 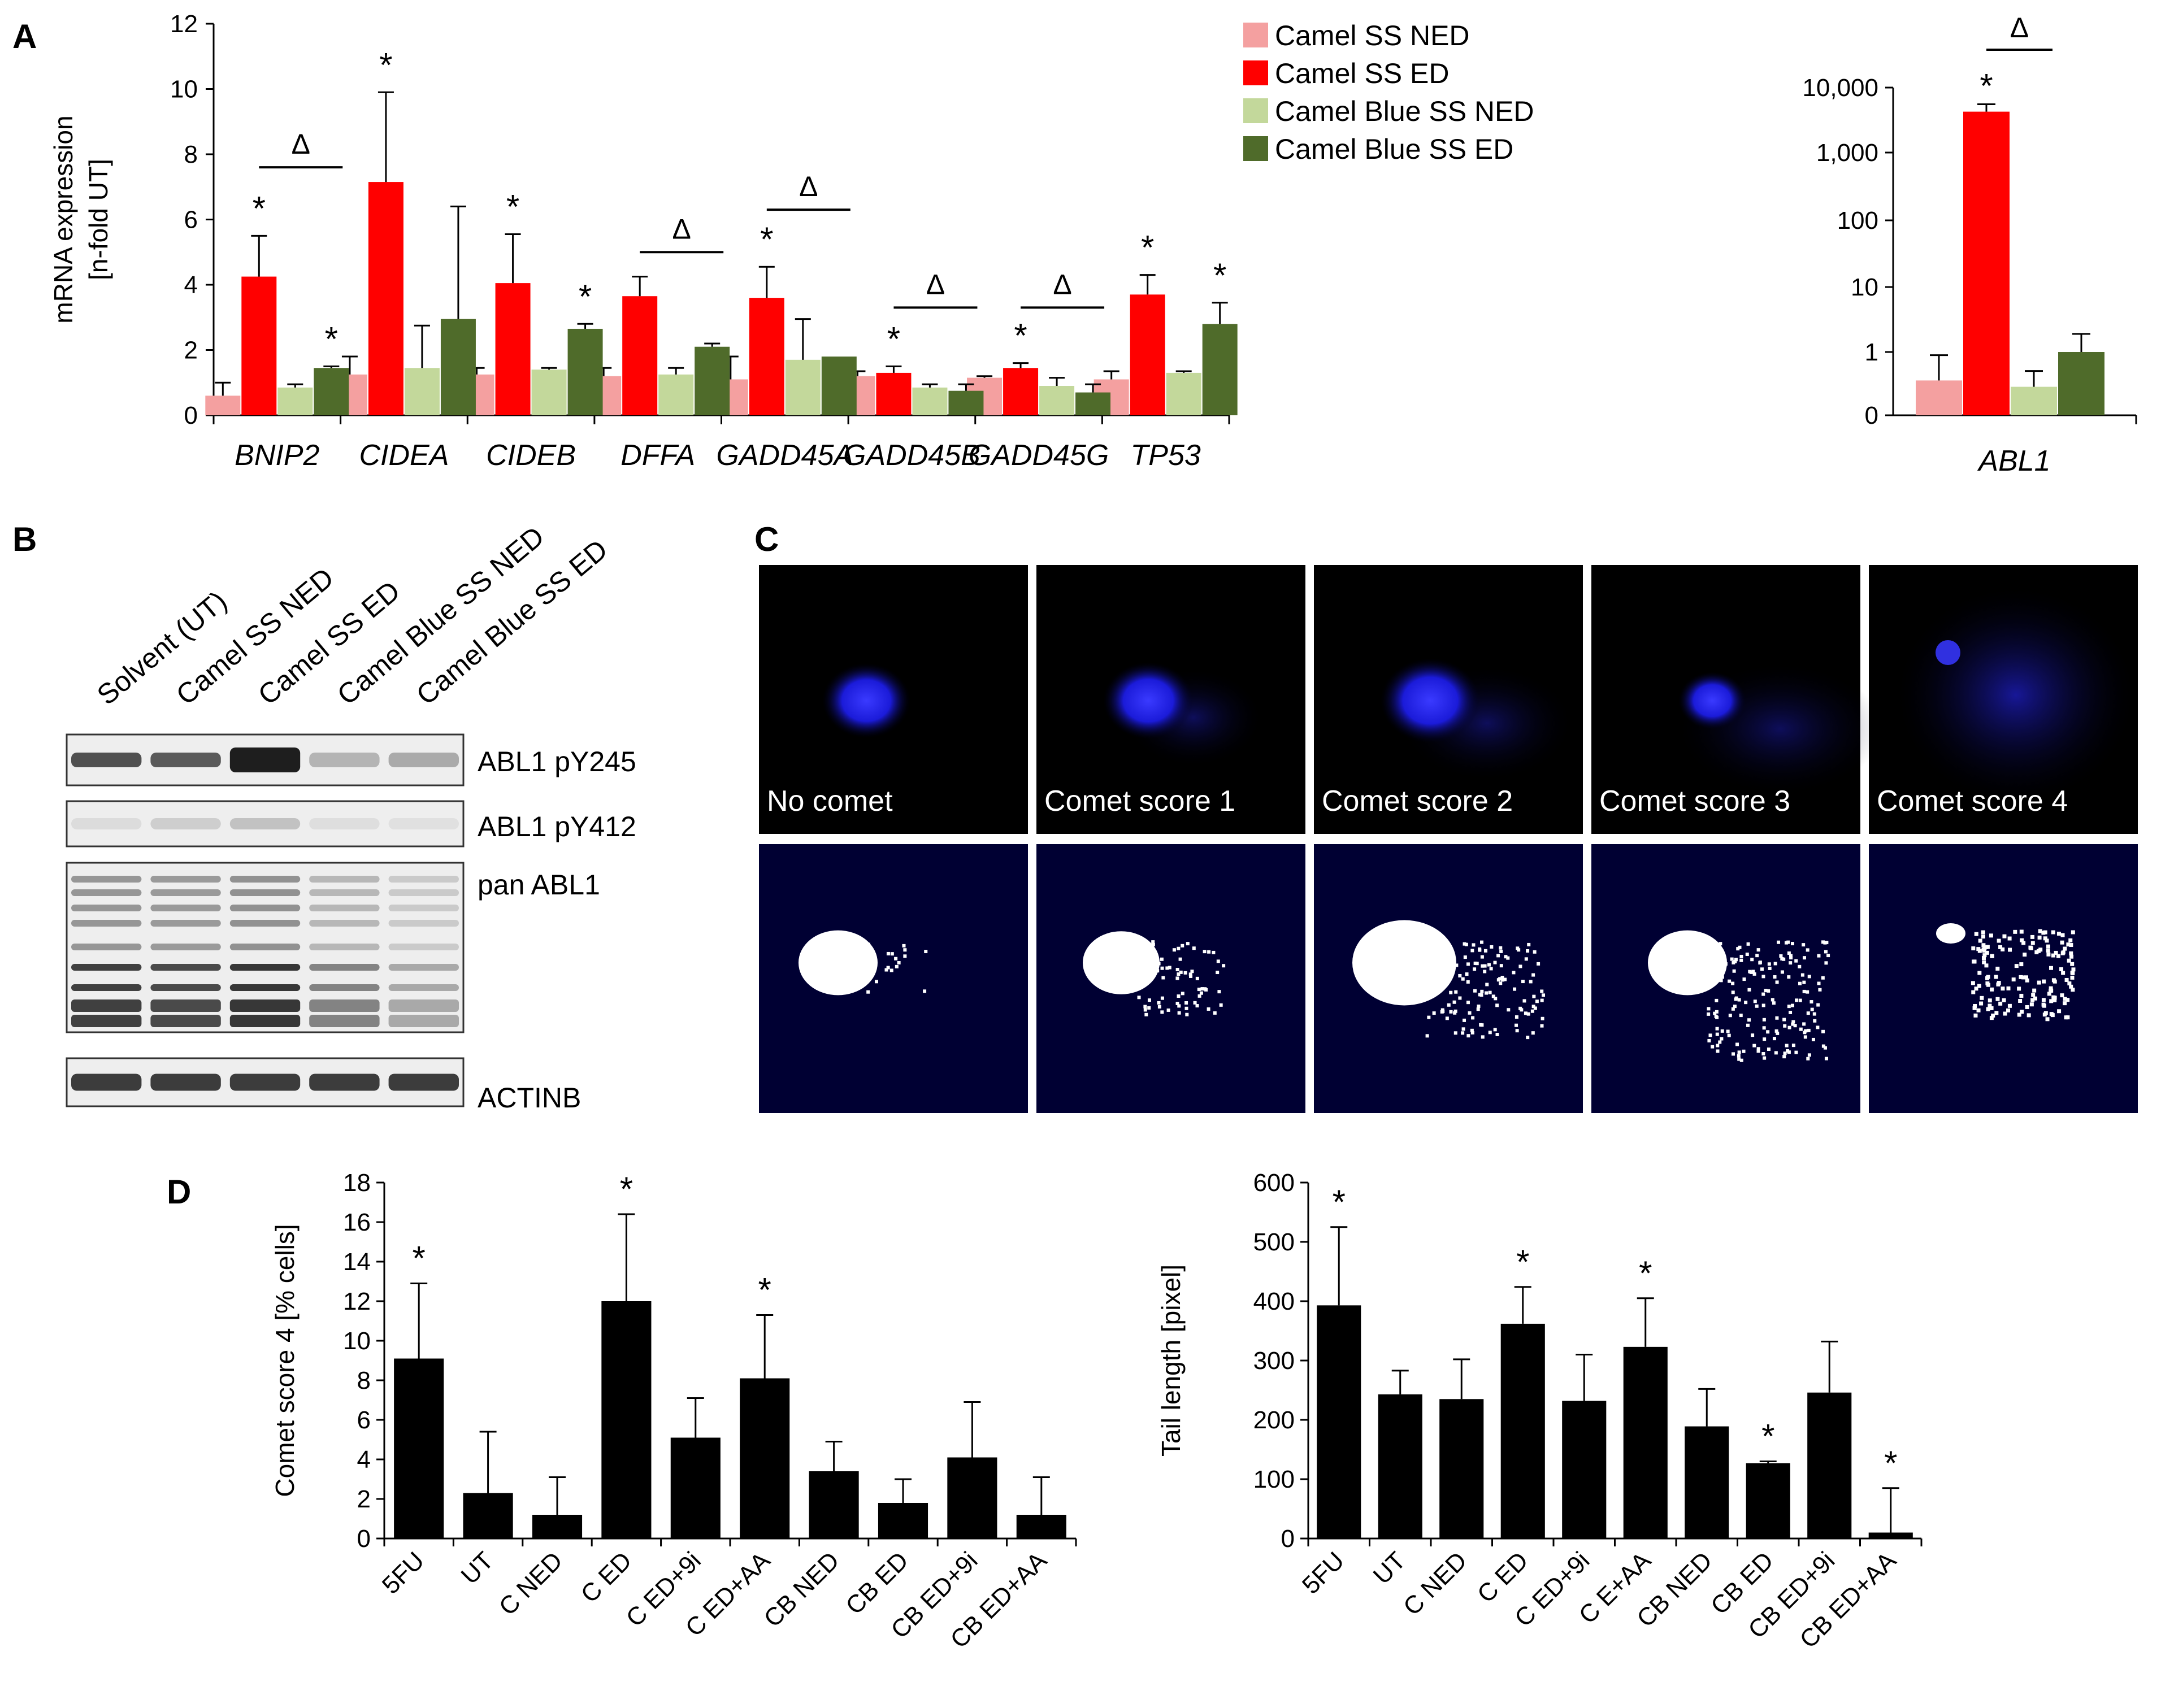 I want to click on delta-symbol: Δ, so click(x=2019, y=28).